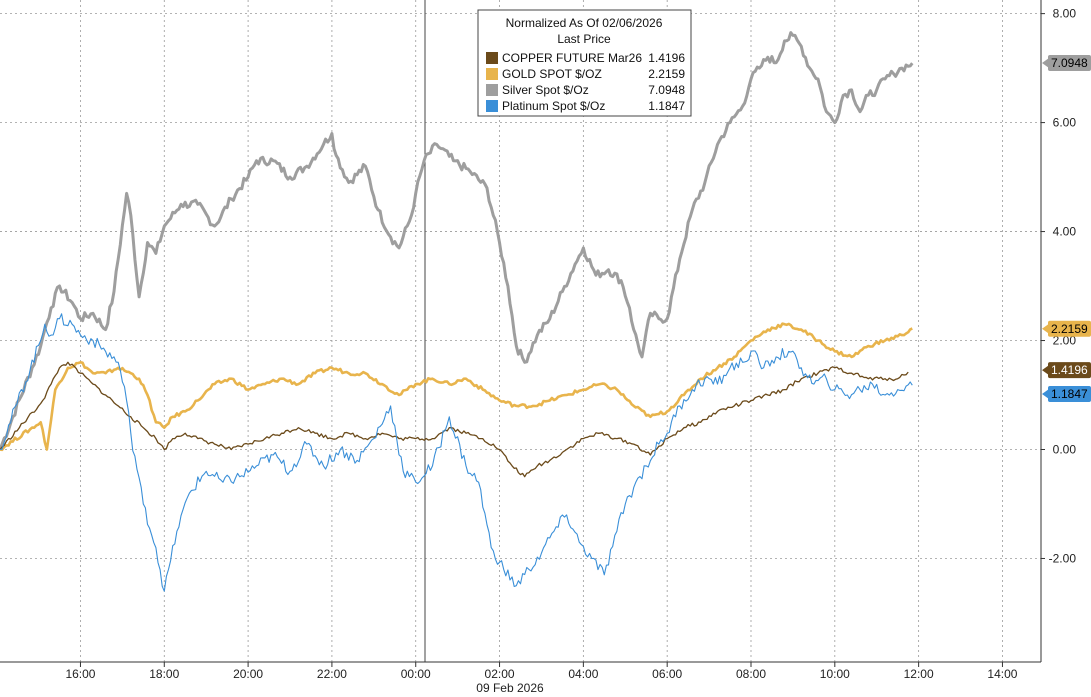 The height and width of the screenshot is (697, 1091). What do you see at coordinates (1065, 450) in the screenshot?
I see `y-tick-label: 0.00` at bounding box center [1065, 450].